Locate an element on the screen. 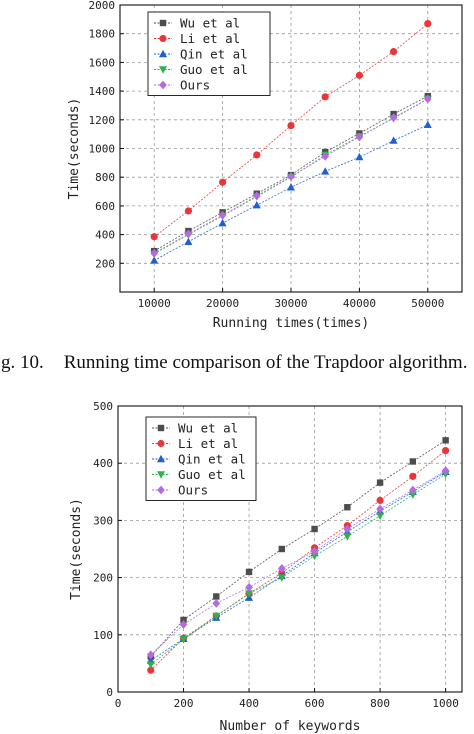 This screenshot has height=734, width=474. x-tick-label: 20000 is located at coordinates (222, 303).